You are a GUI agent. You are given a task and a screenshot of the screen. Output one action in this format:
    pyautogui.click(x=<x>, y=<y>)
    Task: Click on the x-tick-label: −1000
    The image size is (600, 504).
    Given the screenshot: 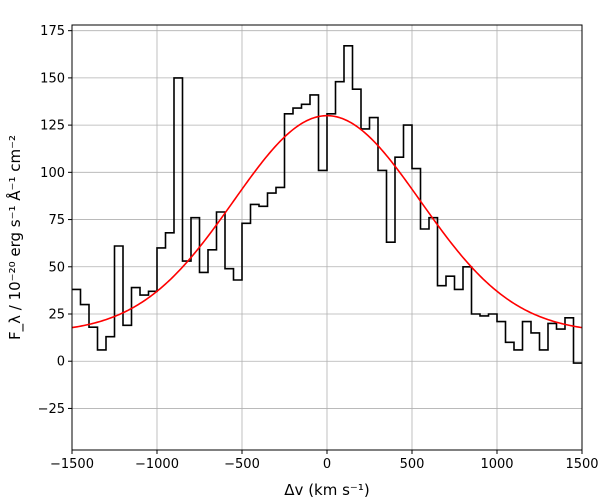 What is the action you would take?
    pyautogui.click(x=157, y=464)
    